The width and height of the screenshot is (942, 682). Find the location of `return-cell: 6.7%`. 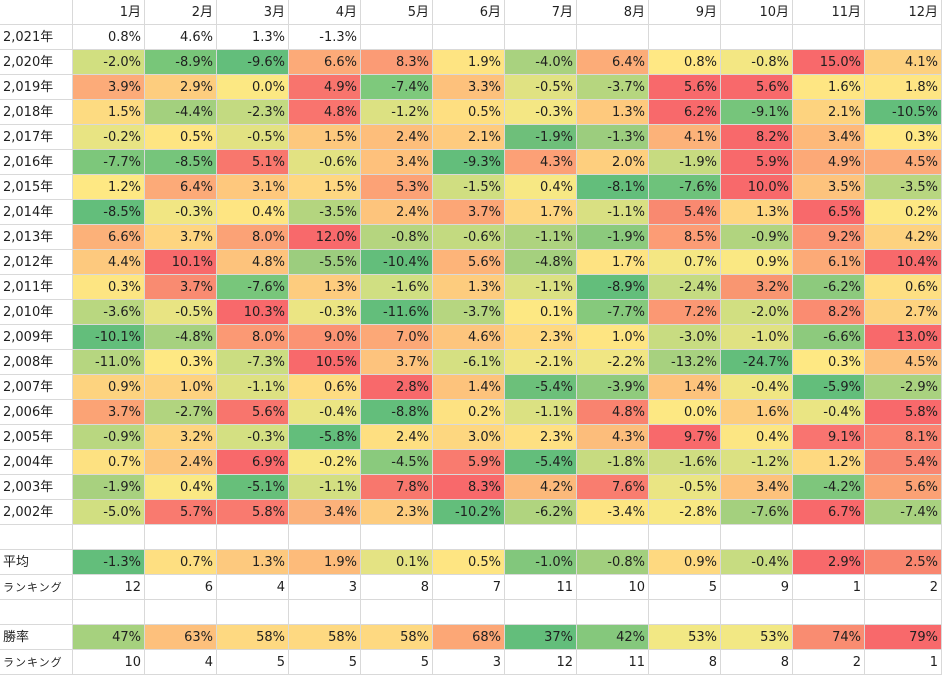

return-cell: 6.7% is located at coordinates (829, 512).